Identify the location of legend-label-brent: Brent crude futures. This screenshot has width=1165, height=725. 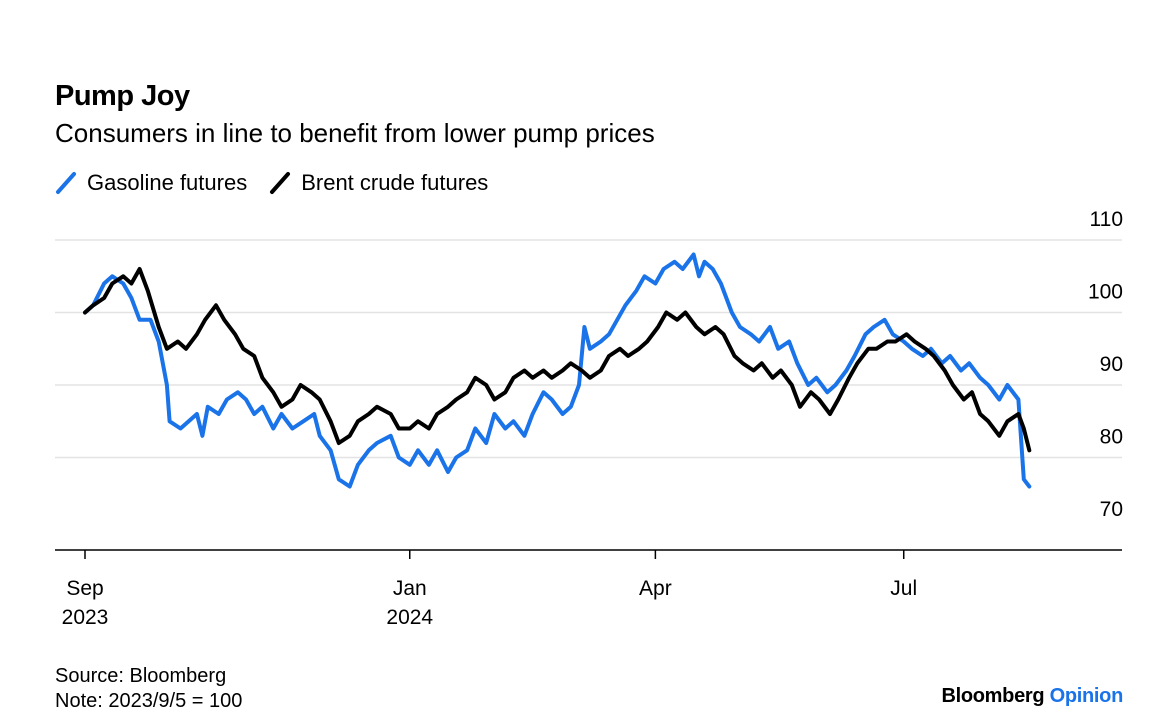
(395, 182).